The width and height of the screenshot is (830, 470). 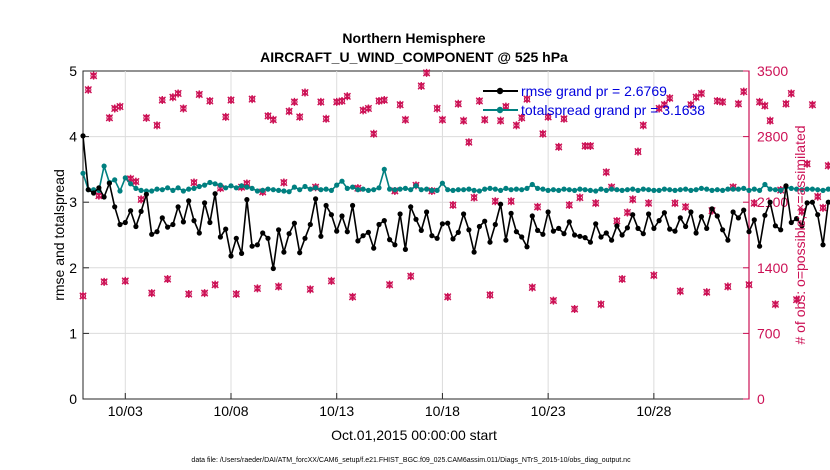 What do you see at coordinates (414, 435) in the screenshot?
I see `x-axis-label: Oct.01,2015 00:00:00 start` at bounding box center [414, 435].